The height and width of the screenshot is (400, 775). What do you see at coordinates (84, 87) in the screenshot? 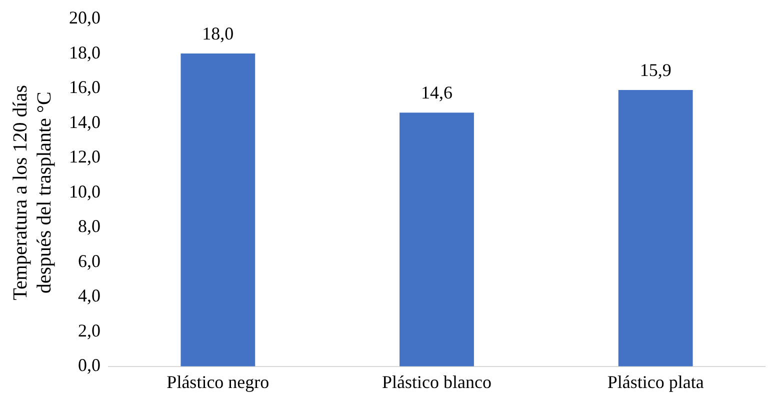
I see `y-tick-label: 16,0` at bounding box center [84, 87].